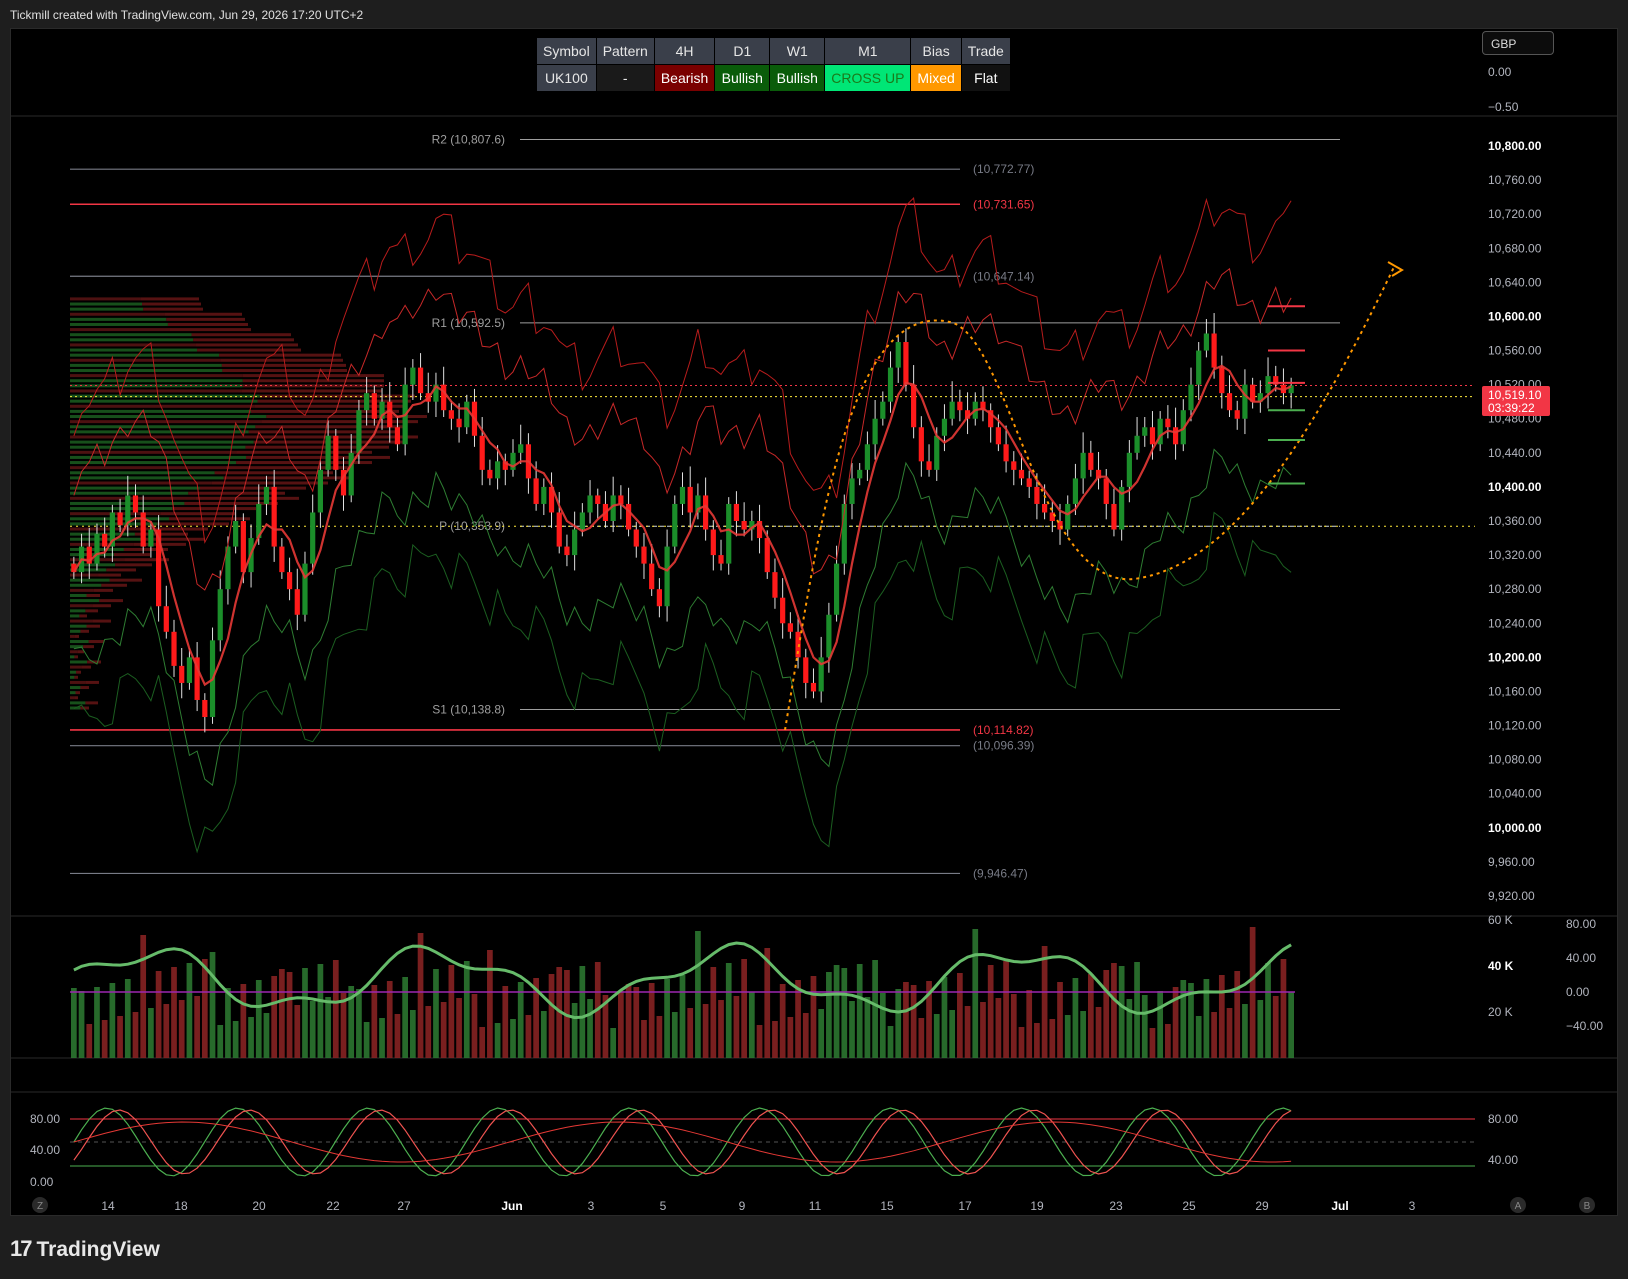 This screenshot has height=1279, width=1628. Describe the element at coordinates (591, 1206) in the screenshot. I see `time-axis-tick: 3` at that location.